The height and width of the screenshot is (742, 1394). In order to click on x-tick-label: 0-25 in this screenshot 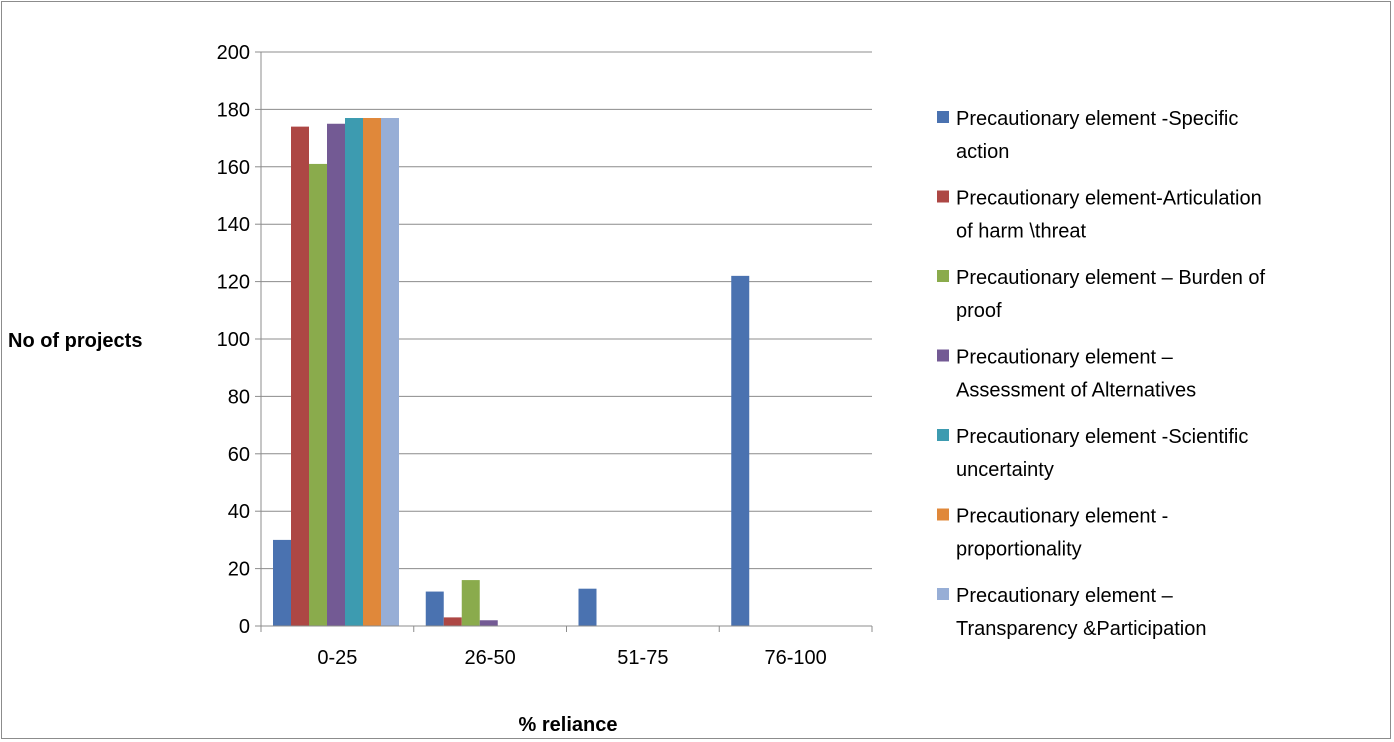, I will do `click(337, 658)`.